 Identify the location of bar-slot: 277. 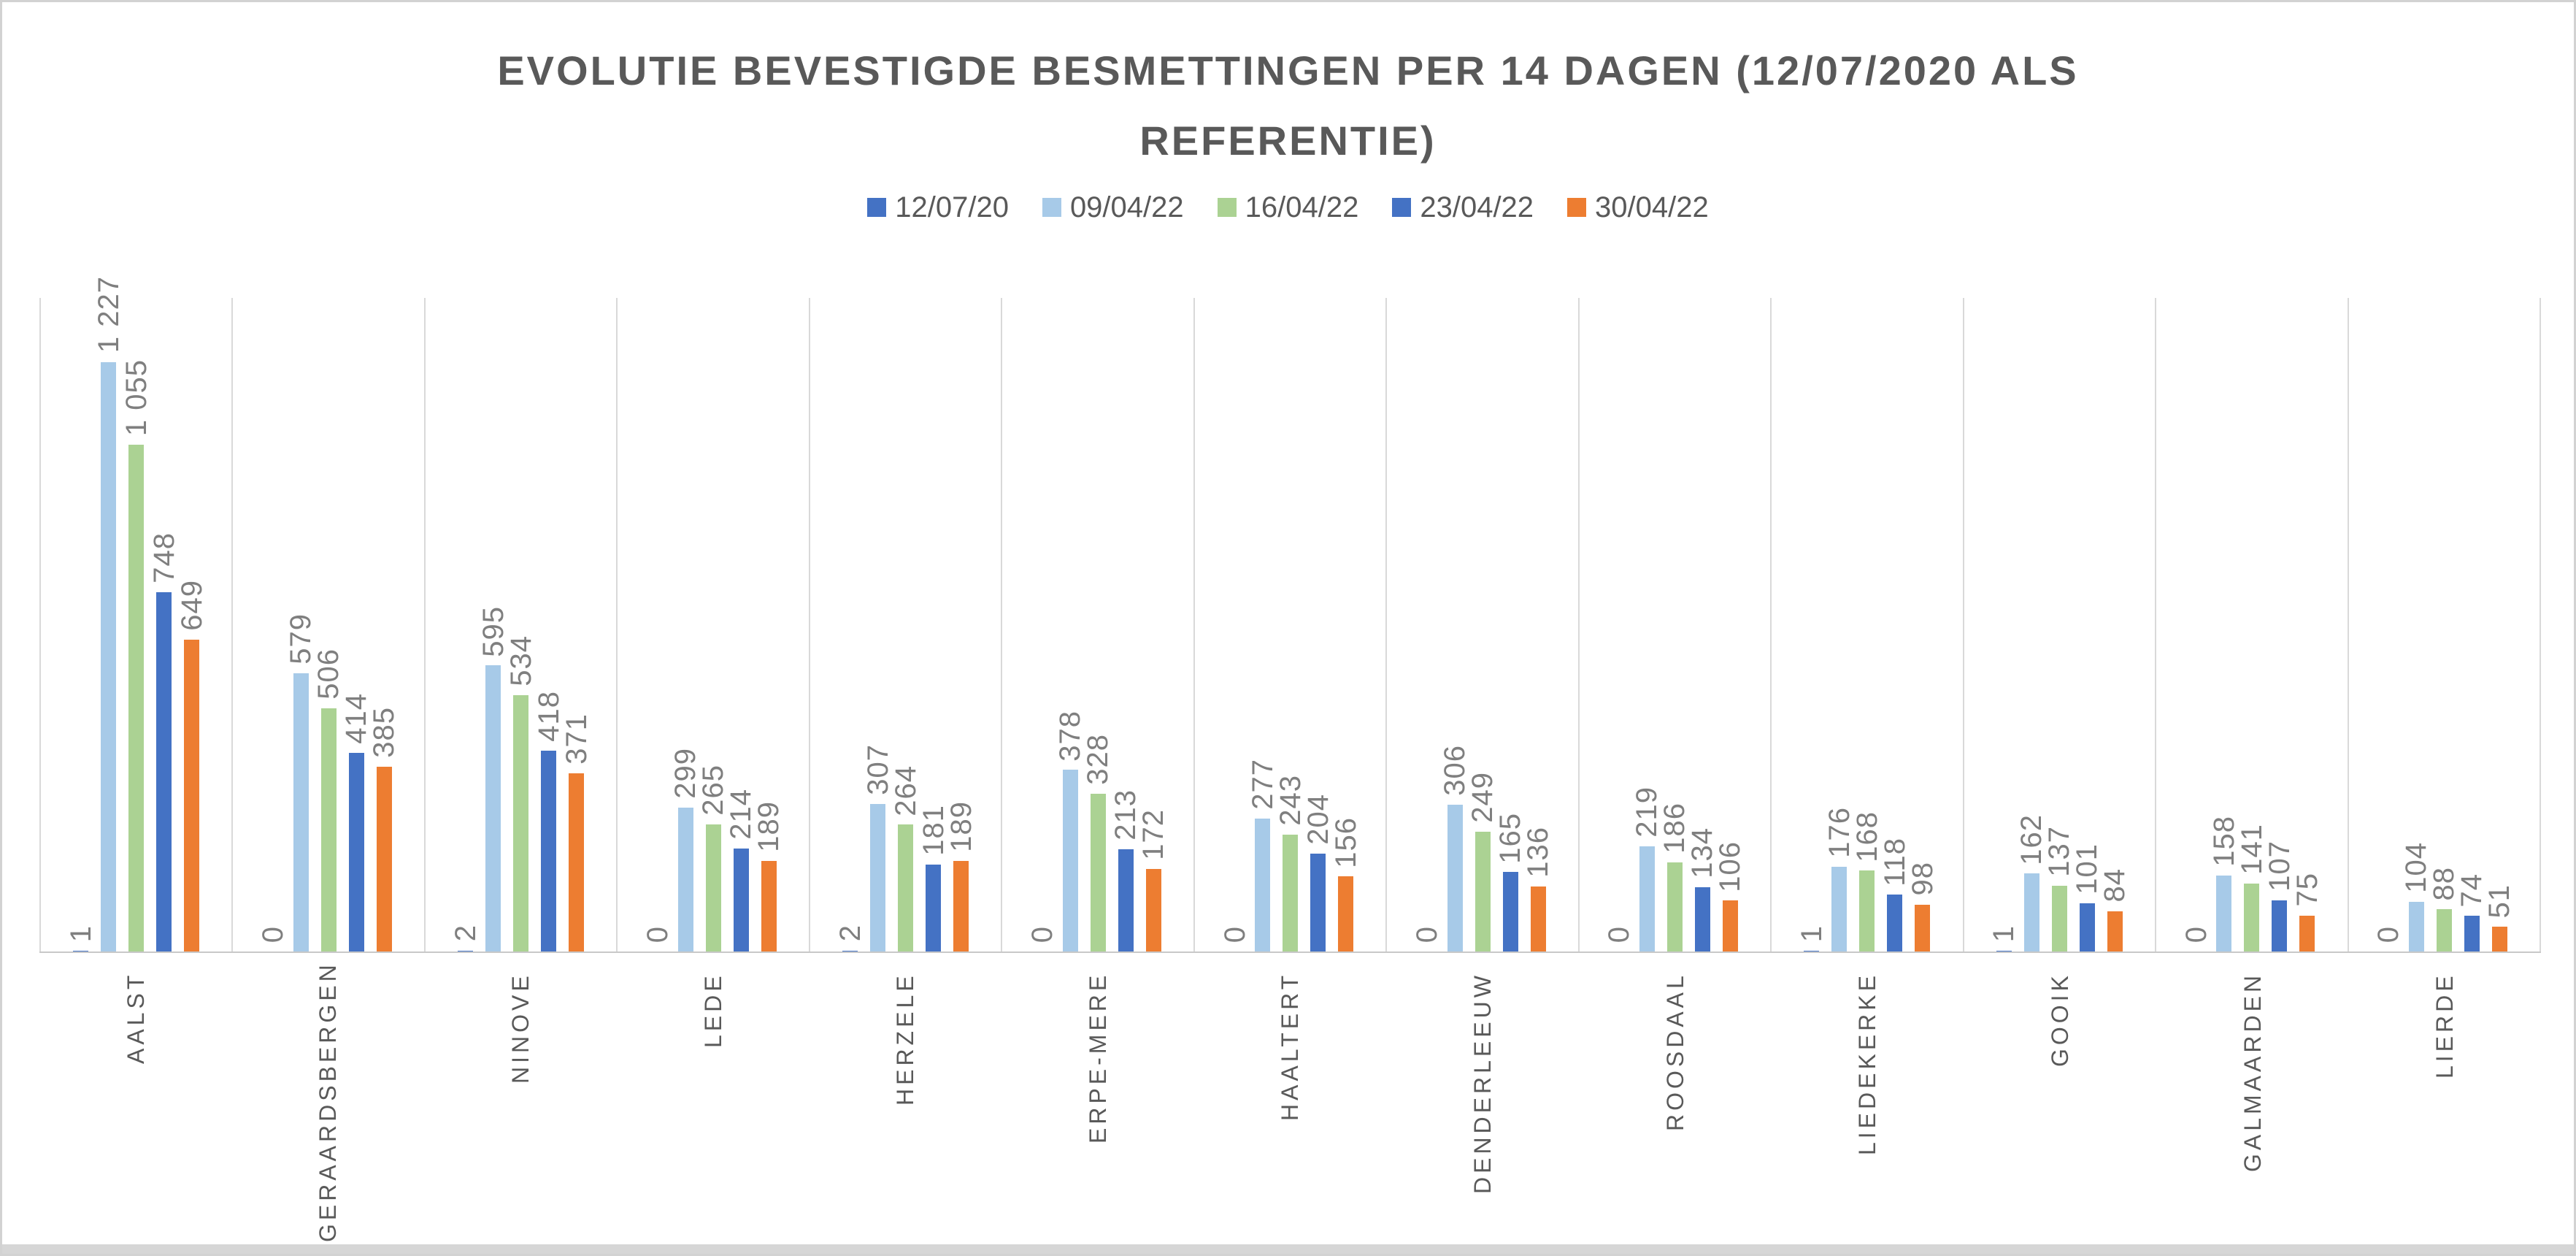
(1263, 624).